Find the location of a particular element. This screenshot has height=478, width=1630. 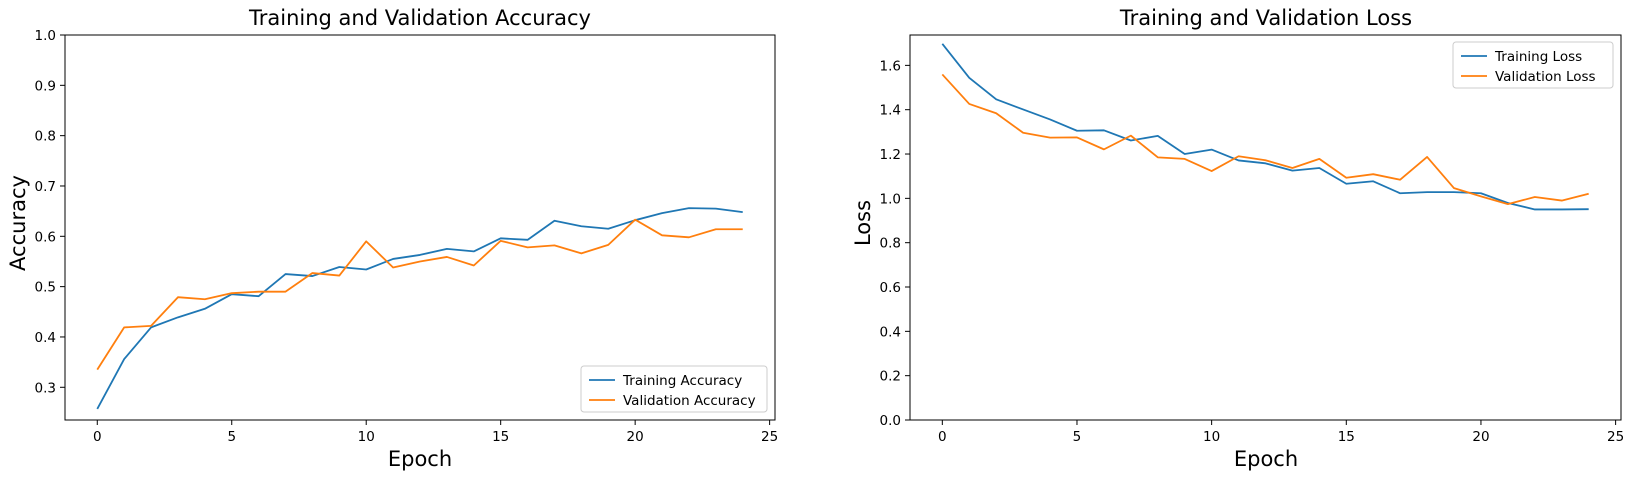

legend-box is located at coordinates (1533, 65).